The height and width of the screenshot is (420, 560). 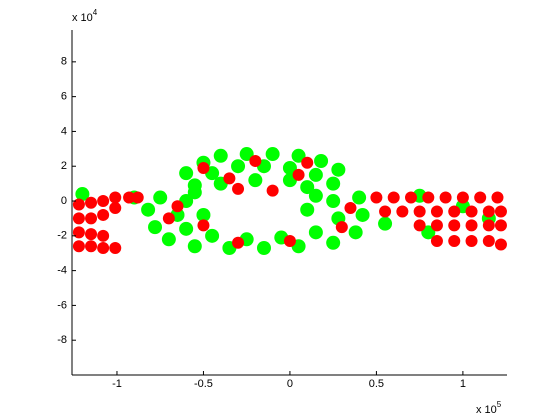 What do you see at coordinates (95, 12) in the screenshot?
I see `y-exponent: 4` at bounding box center [95, 12].